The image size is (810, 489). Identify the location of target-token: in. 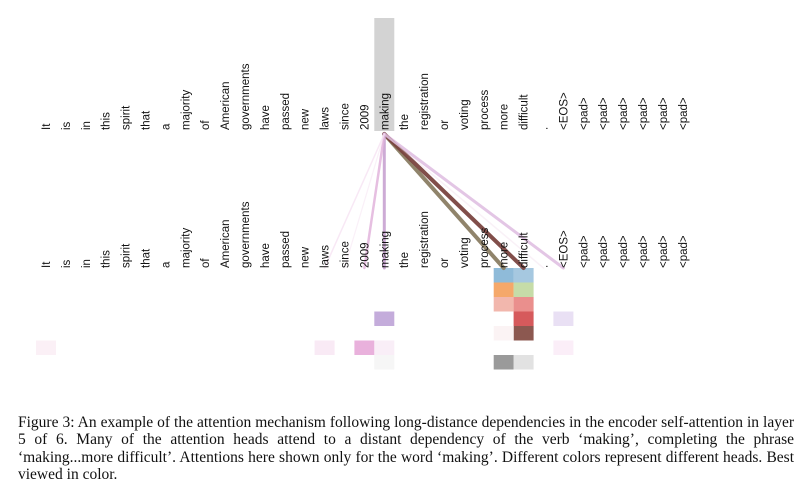
(87, 263).